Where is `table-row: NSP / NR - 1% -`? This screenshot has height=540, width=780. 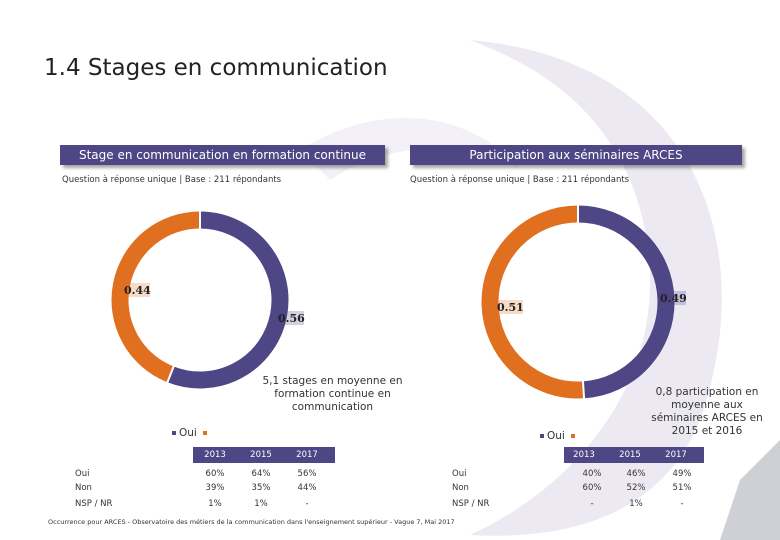
table-row: NSP / NR - 1% - is located at coordinates (578, 506).